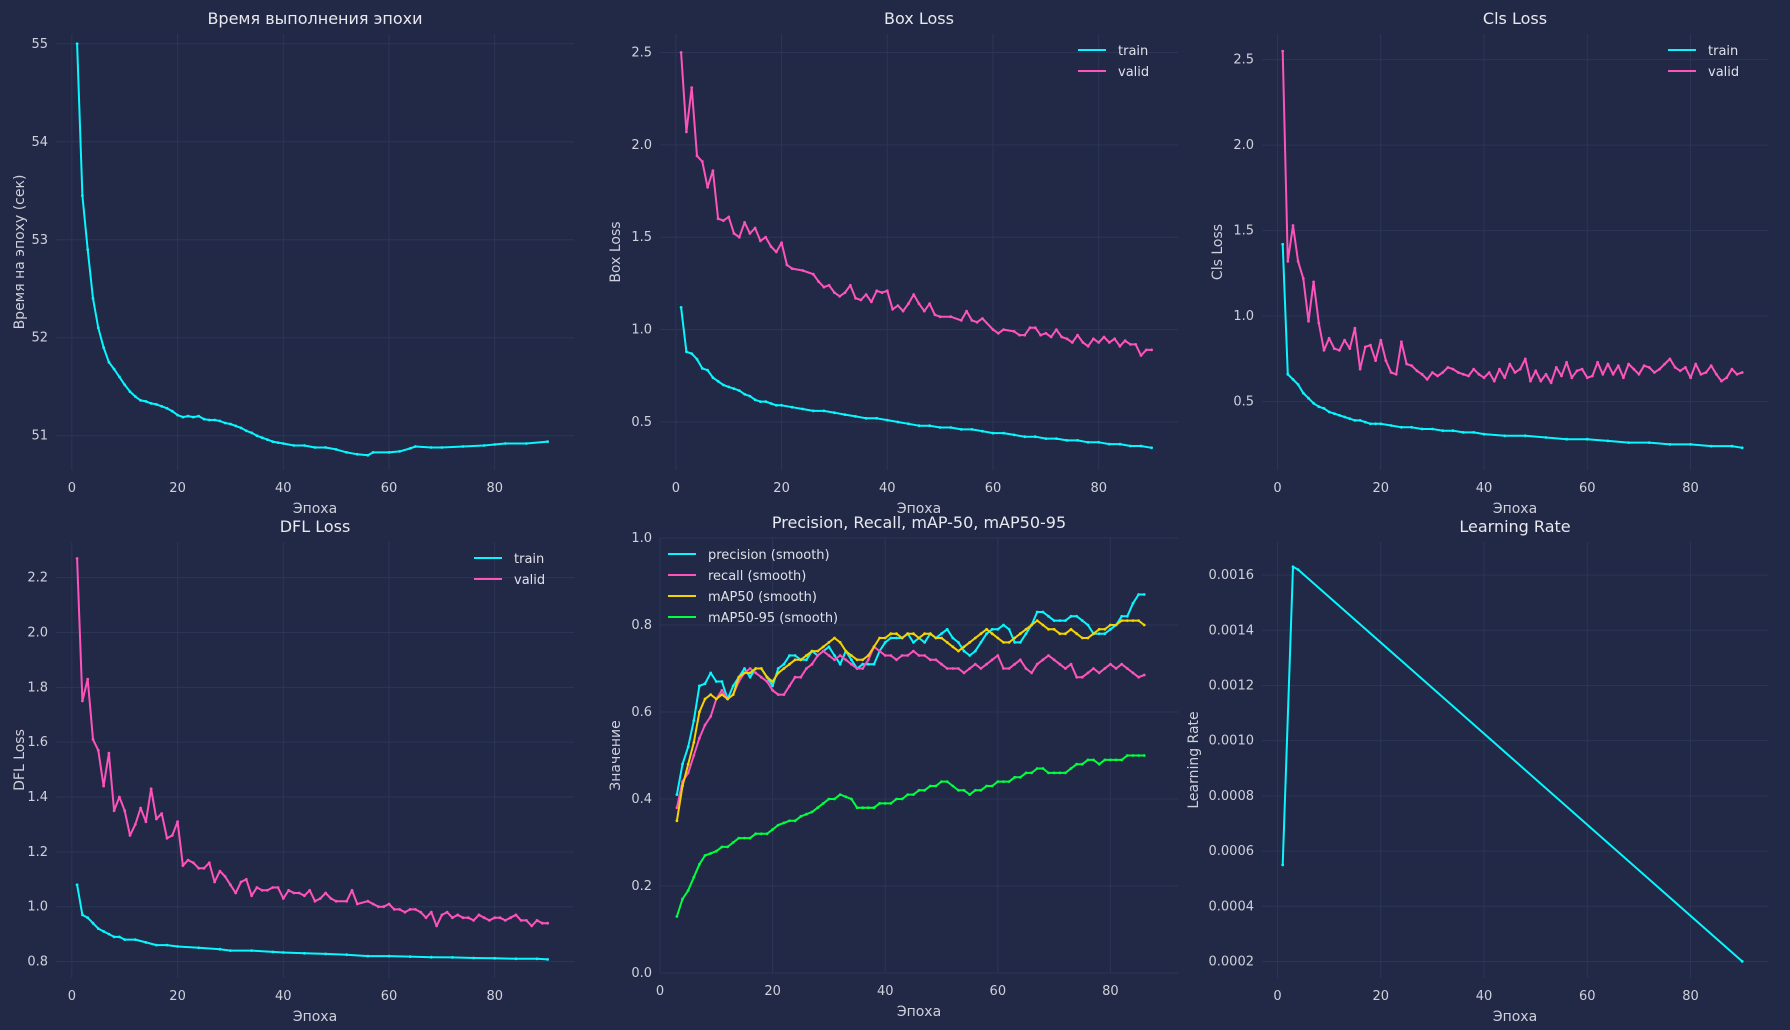 This screenshot has width=1790, height=1030. I want to click on series-line-train, so click(312, 922).